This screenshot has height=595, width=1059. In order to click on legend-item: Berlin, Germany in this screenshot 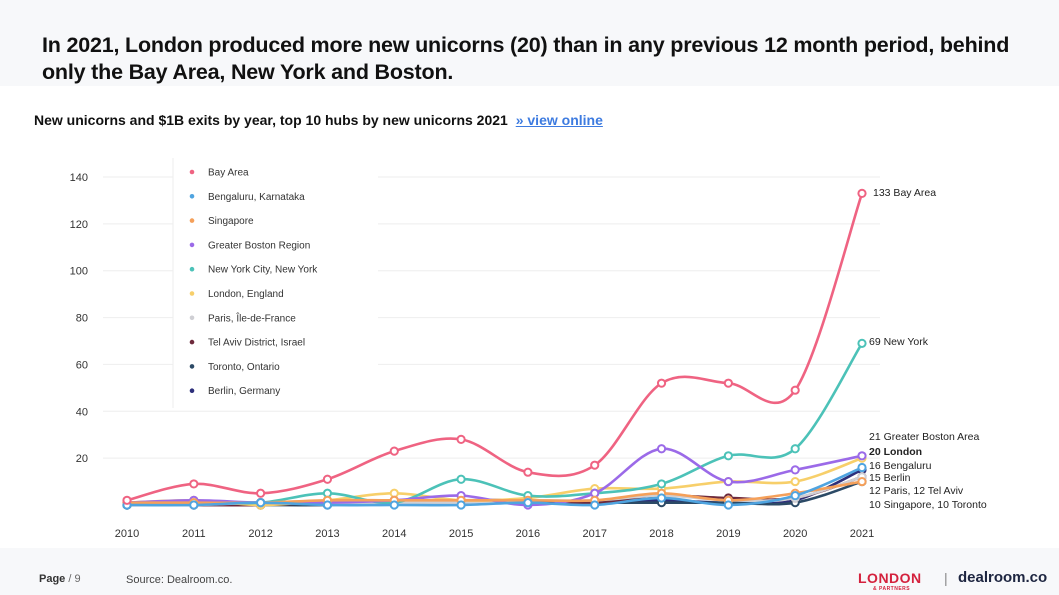, I will do `click(235, 391)`.